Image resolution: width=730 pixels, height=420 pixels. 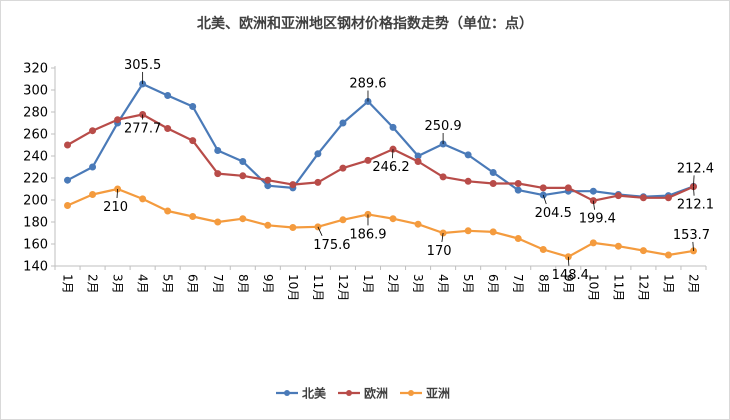 I want to click on data-label: 153.7, so click(x=691, y=235).